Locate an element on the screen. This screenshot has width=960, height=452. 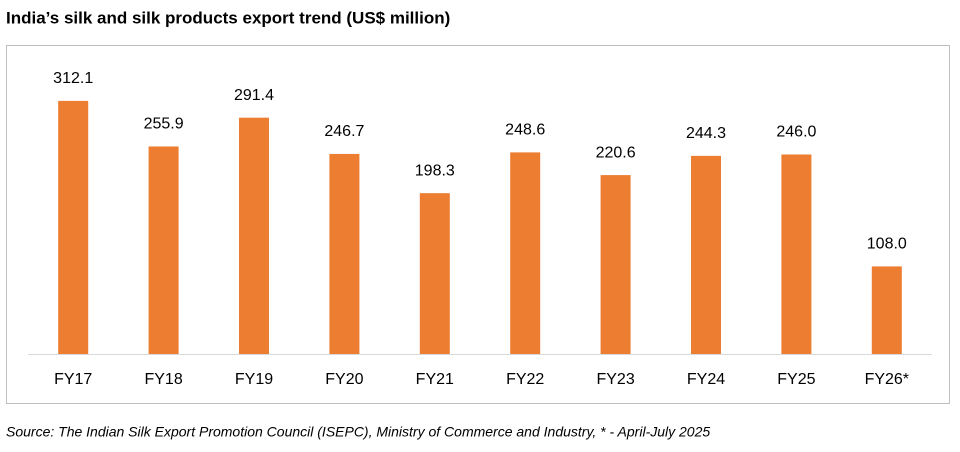
x-tick-label: FY25 is located at coordinates (796, 379).